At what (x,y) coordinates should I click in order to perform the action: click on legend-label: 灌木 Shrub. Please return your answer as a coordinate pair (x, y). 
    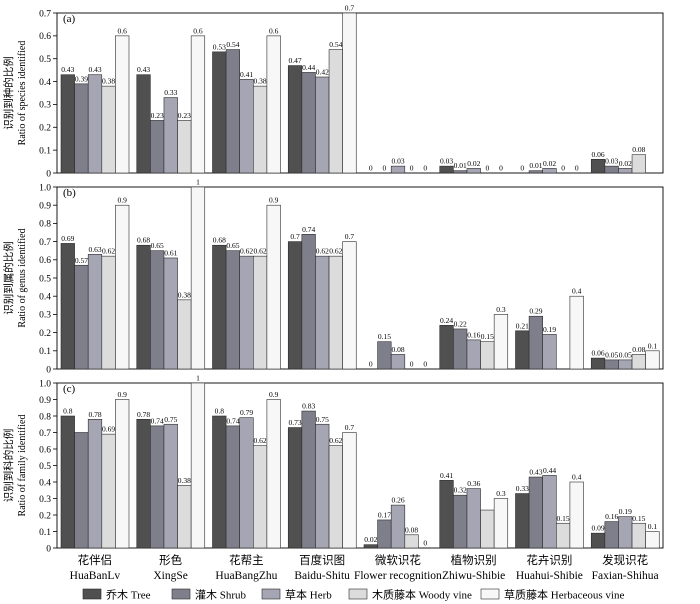
    Looking at the image, I should click on (221, 595).